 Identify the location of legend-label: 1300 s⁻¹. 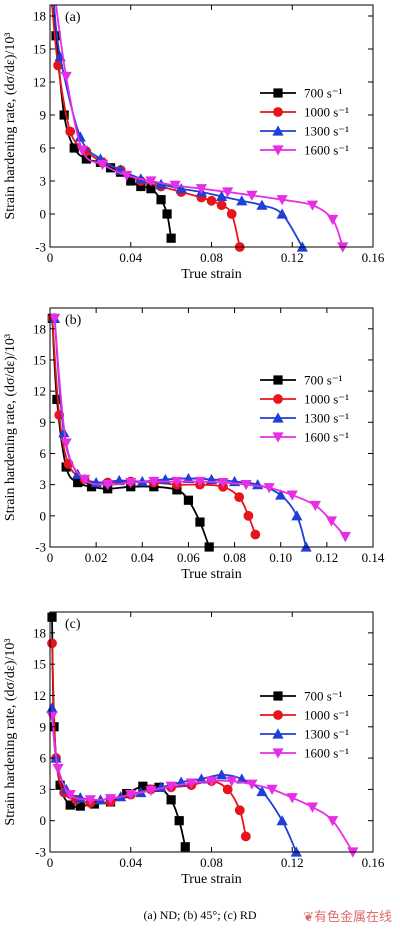
(326, 734).